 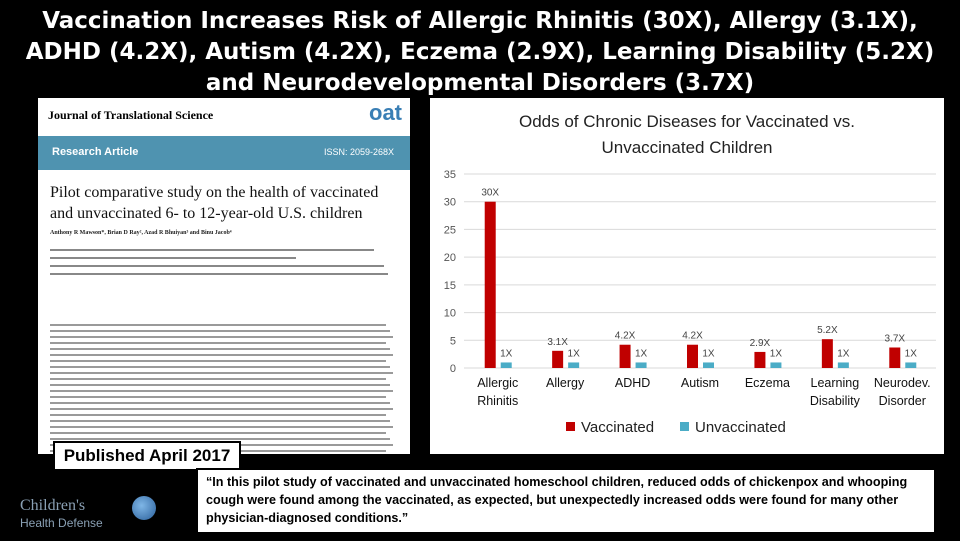 What do you see at coordinates (358, 152) in the screenshot?
I see `issn-label: ISSN: 2059-268X` at bounding box center [358, 152].